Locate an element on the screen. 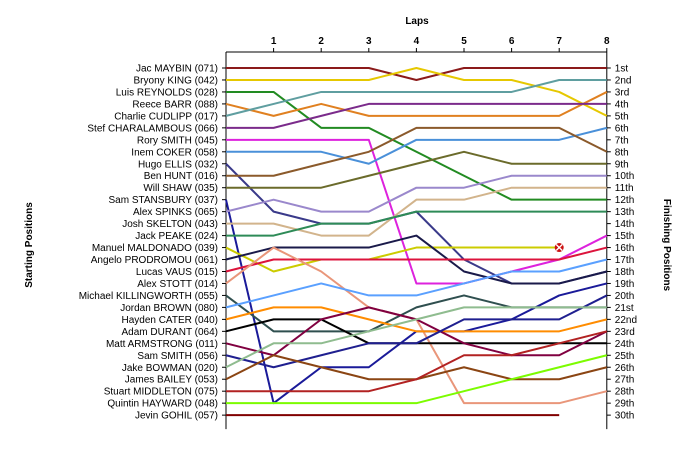 The width and height of the screenshot is (700, 450). starting-label: Adam DURANT (064) is located at coordinates (169, 332).